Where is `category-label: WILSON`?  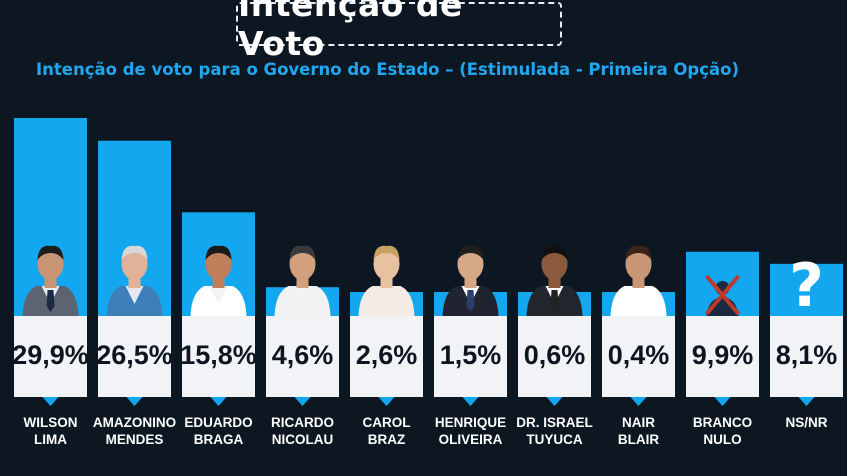 category-label: WILSON is located at coordinates (51, 422).